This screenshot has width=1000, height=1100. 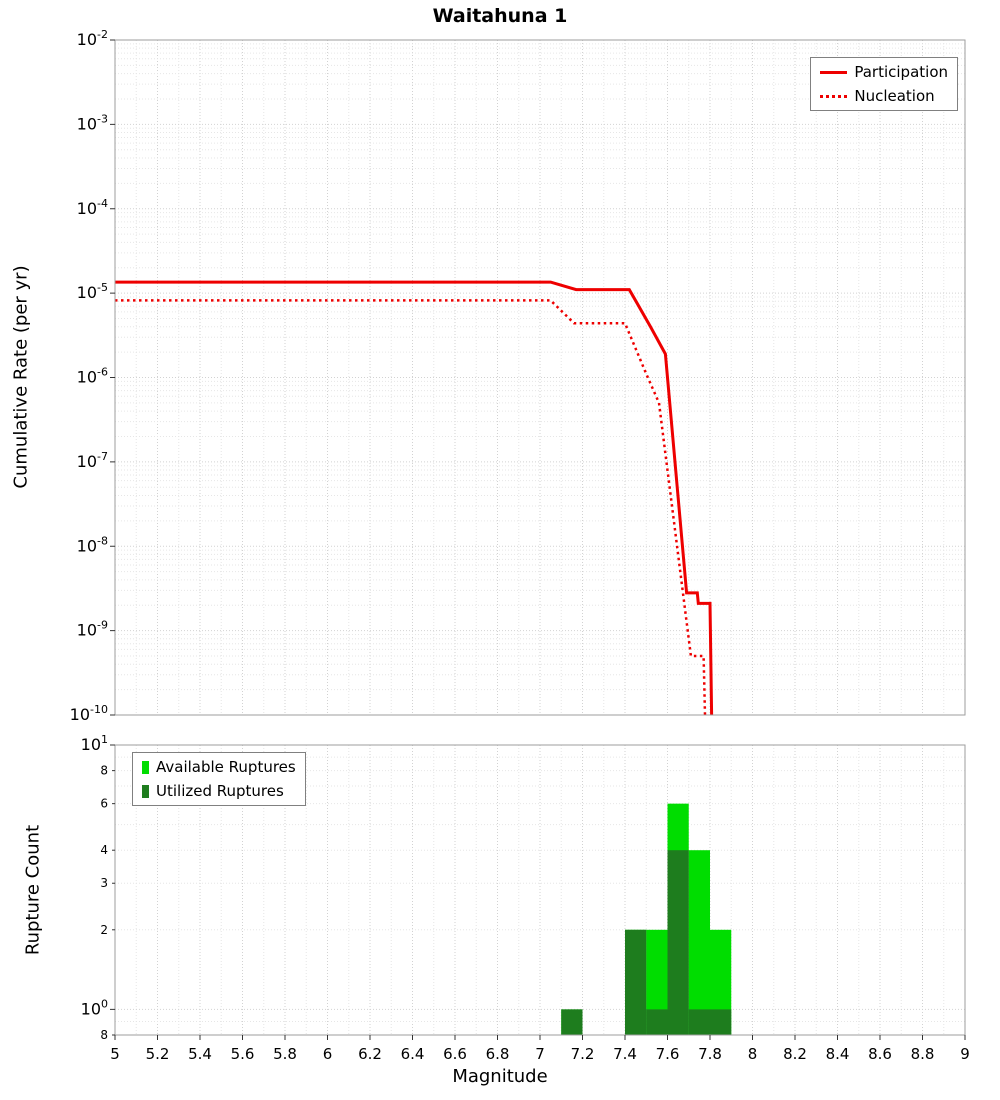 What do you see at coordinates (89, 713) in the screenshot?
I see `top-y-tick-label-1e-10: 10⁻¹⁰` at bounding box center [89, 713].